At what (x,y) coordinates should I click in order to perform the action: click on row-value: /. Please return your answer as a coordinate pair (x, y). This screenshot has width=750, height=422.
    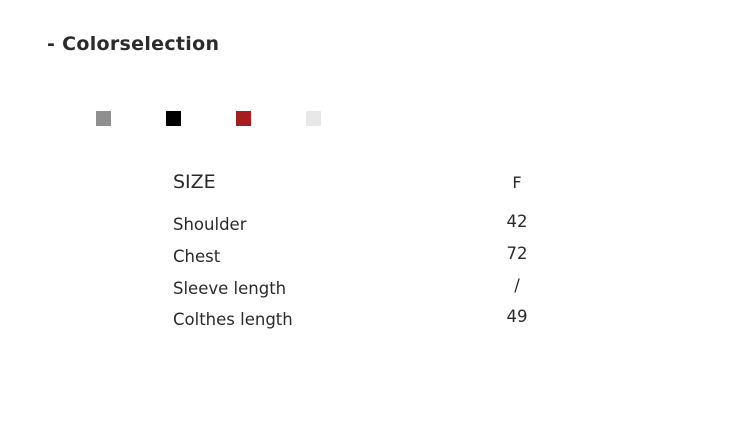
    Looking at the image, I should click on (517, 285).